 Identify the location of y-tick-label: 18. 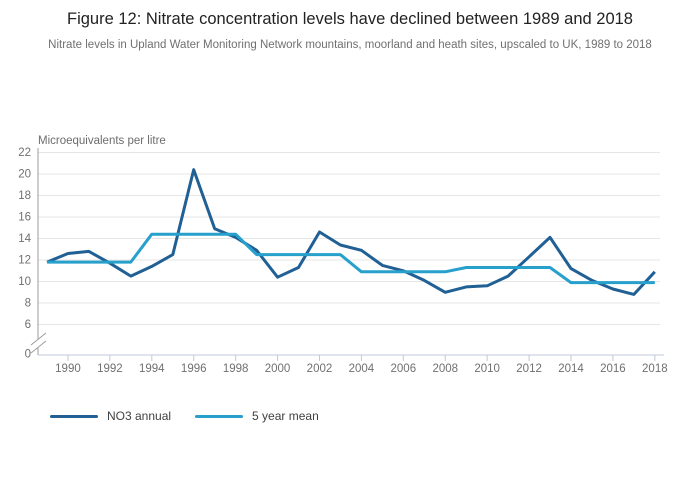
(24, 196).